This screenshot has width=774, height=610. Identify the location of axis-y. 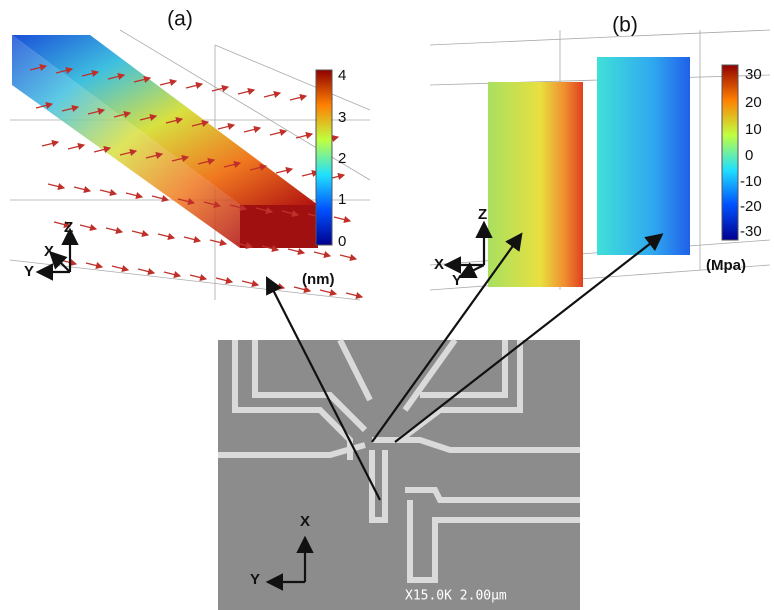
(471, 270).